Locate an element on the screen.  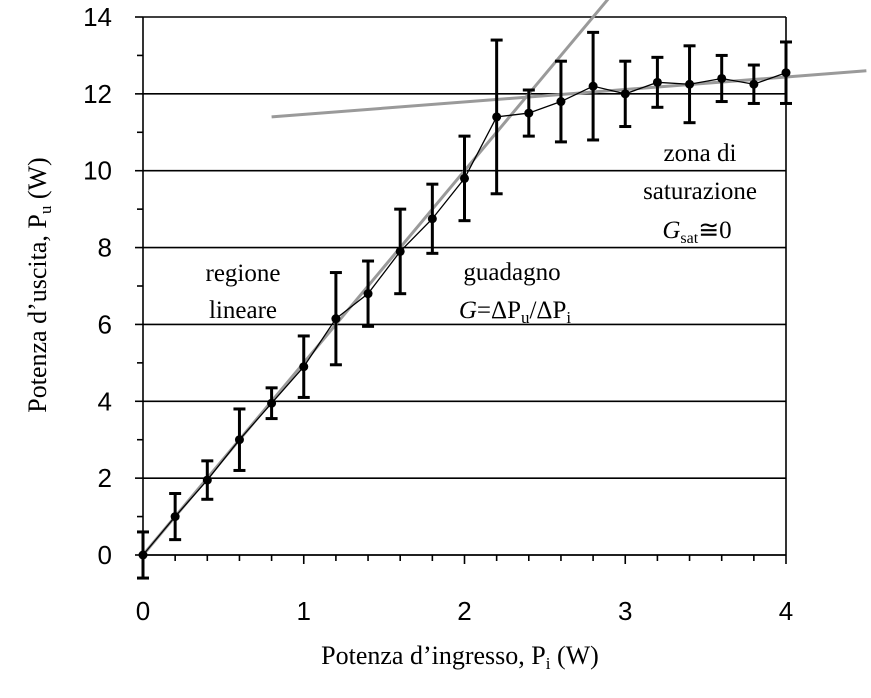
annotation-saturation-2: saturazione is located at coordinates (700, 191).